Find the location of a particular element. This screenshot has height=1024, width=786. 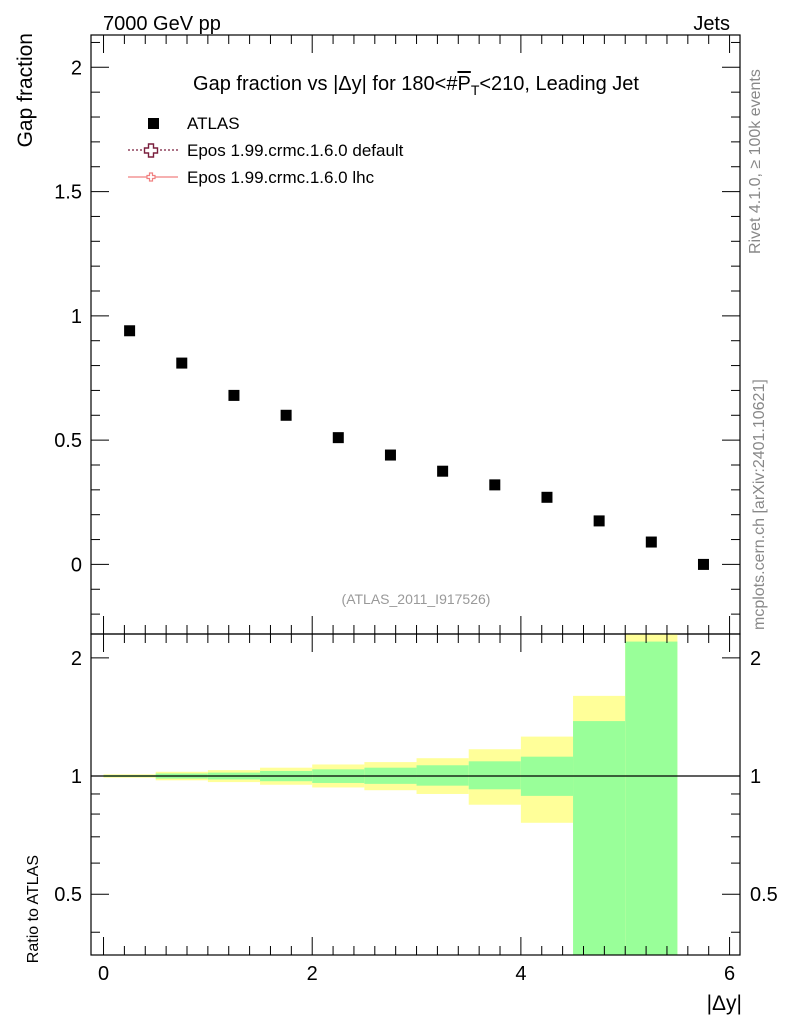

legend-atlas-label: ATLAS is located at coordinates (213, 123).